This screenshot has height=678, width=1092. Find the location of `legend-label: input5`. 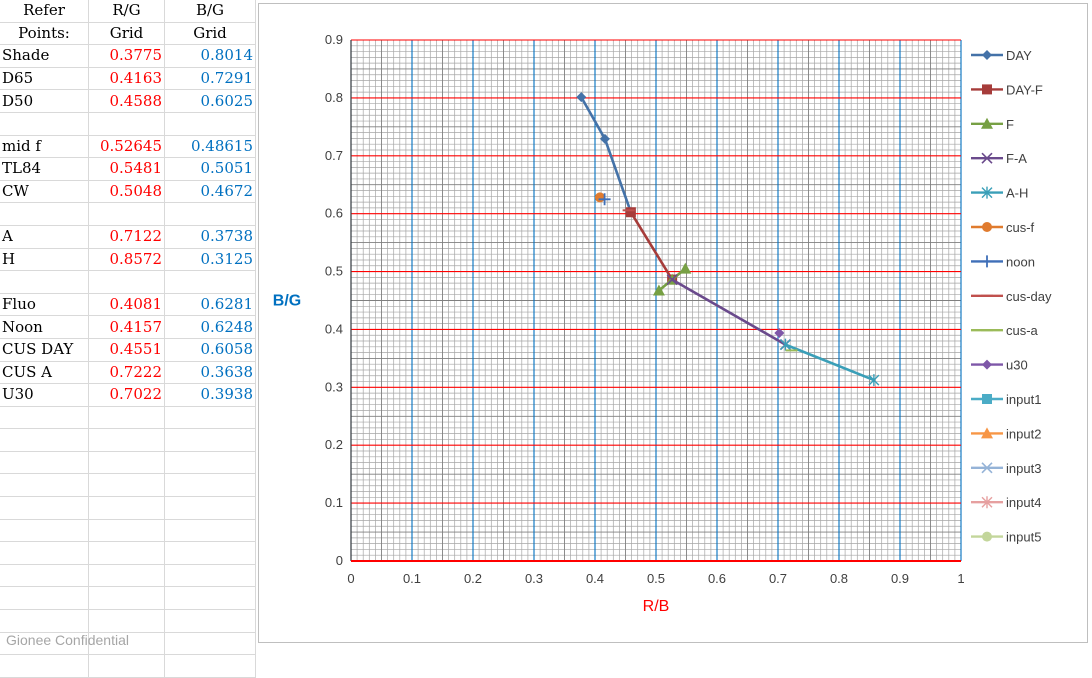

legend-label: input5 is located at coordinates (1023, 537).